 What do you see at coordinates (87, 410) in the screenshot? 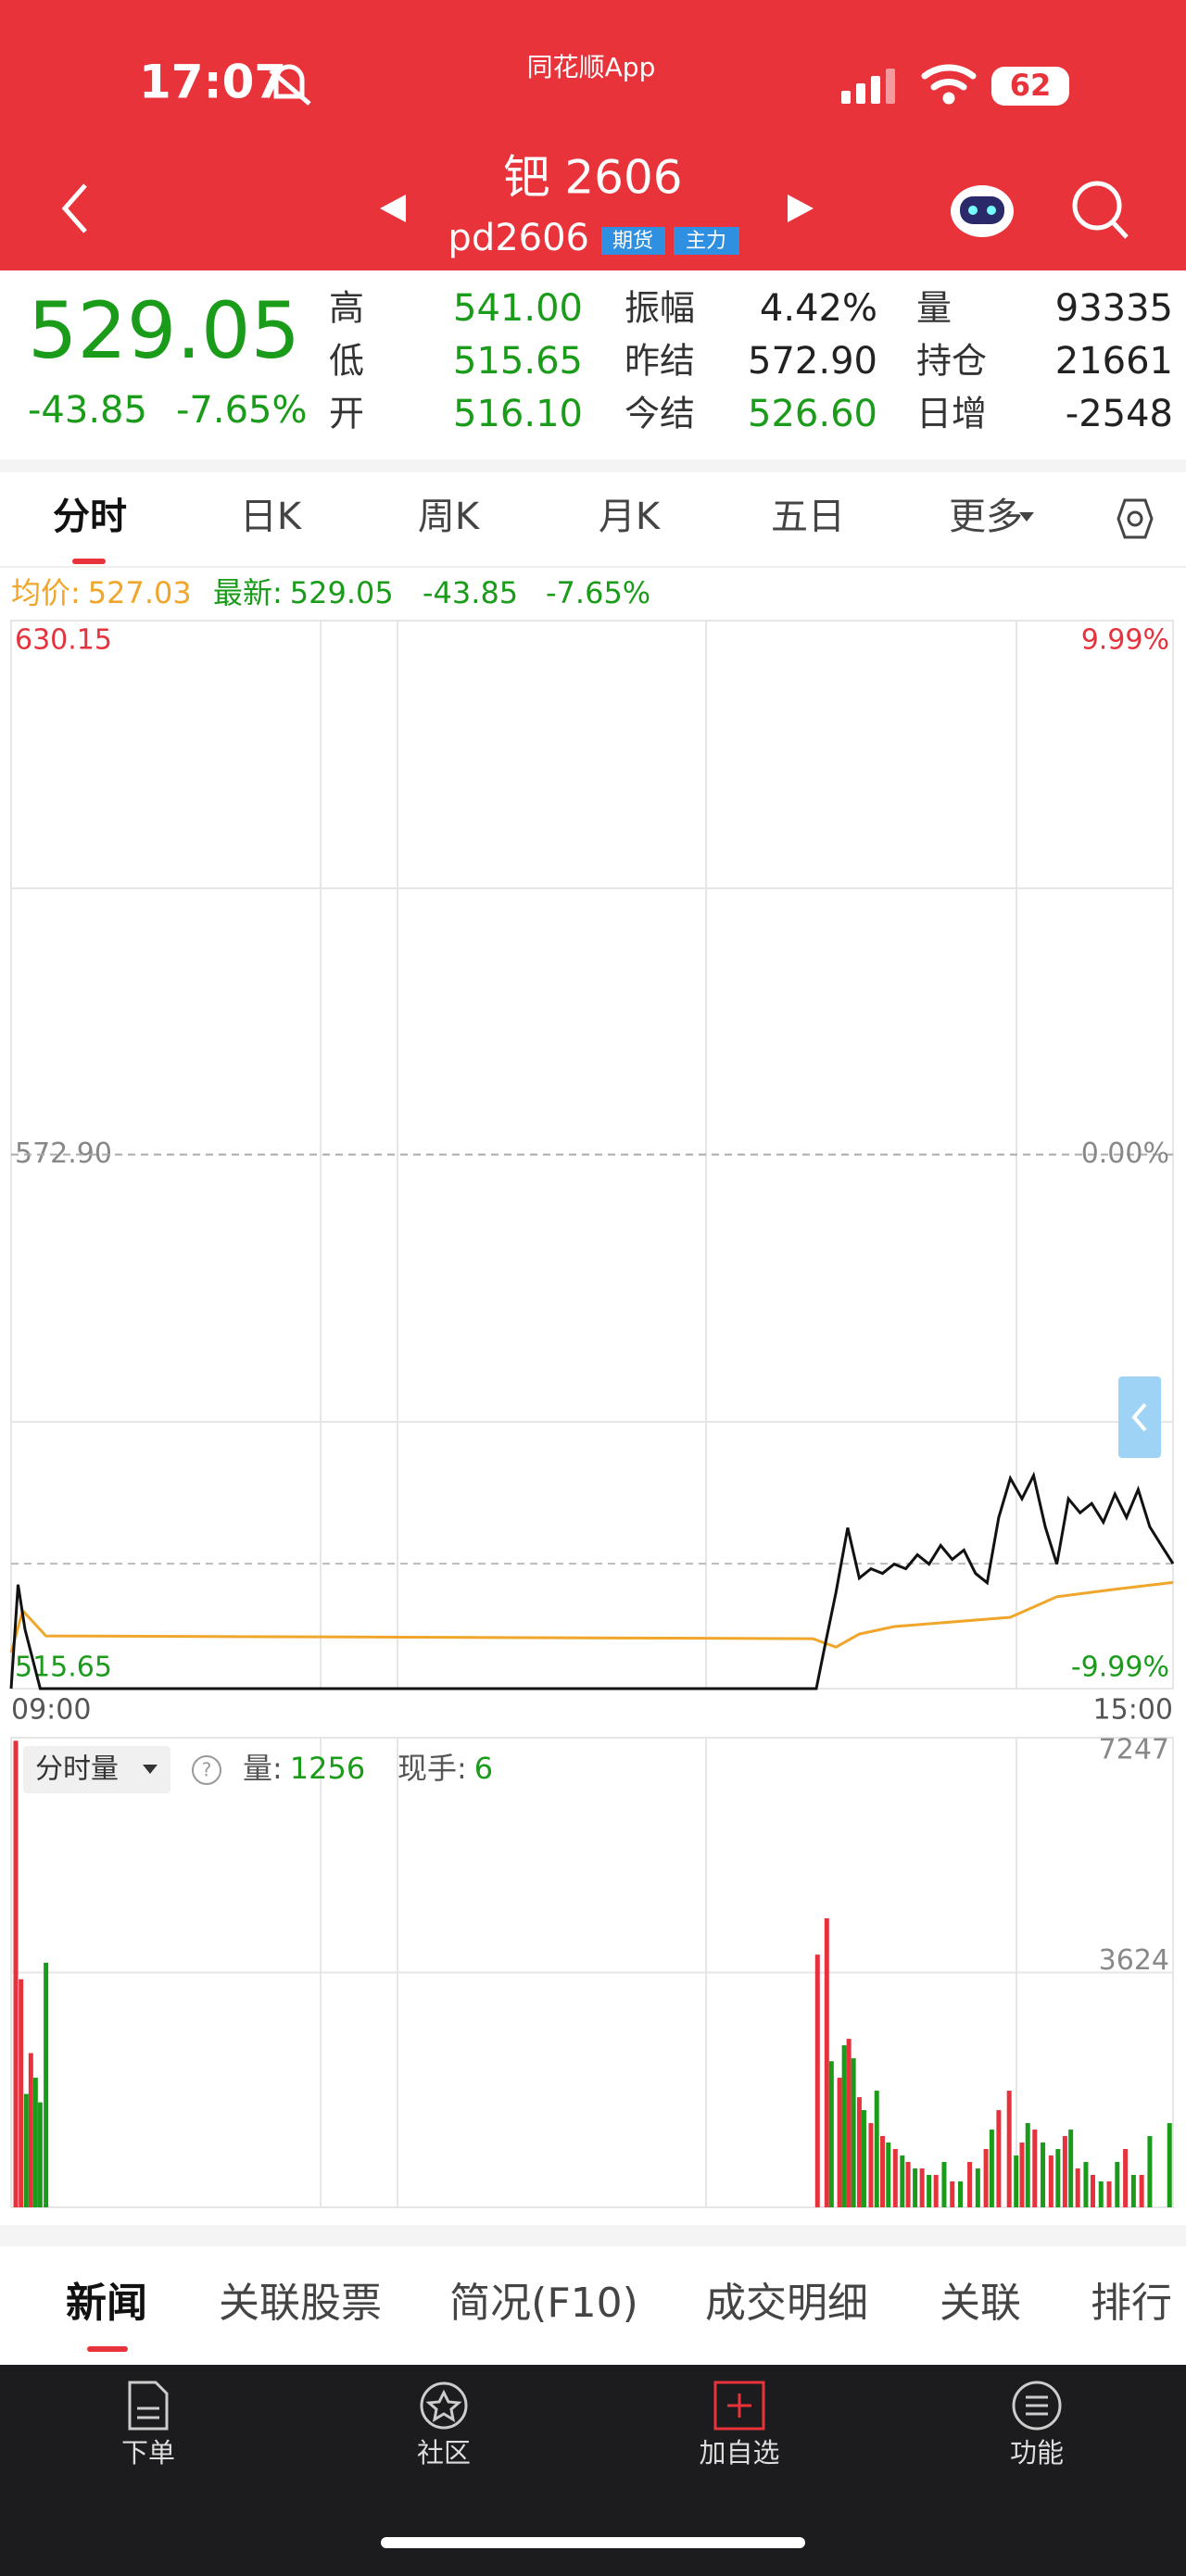
I see `price-change: -43.85` at bounding box center [87, 410].